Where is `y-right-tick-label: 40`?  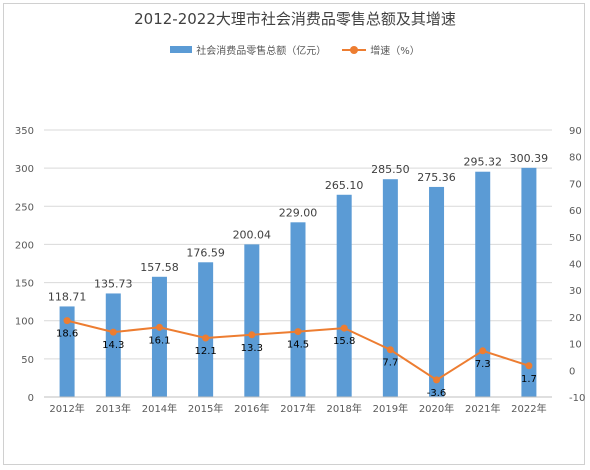
y-right-tick-label: 40 is located at coordinates (575, 265).